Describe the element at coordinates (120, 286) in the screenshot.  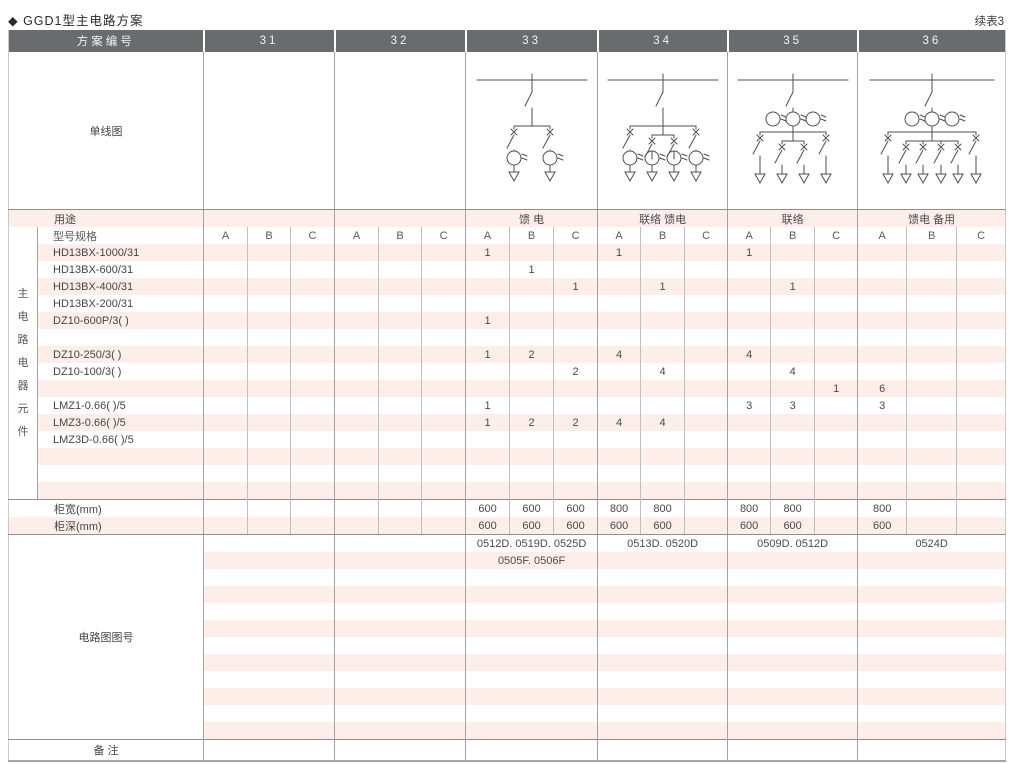
I see `component-name: HD13BX-400/31` at that location.